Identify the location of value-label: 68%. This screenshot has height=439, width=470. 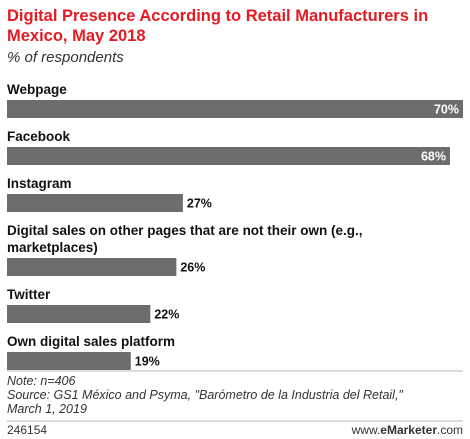
(433, 157).